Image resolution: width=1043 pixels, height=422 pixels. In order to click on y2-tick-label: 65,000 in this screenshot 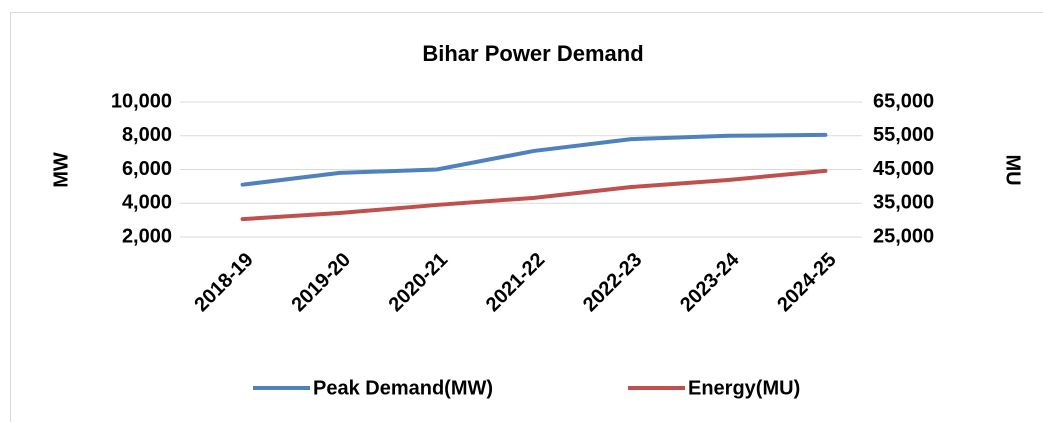, I will do `click(903, 101)`.